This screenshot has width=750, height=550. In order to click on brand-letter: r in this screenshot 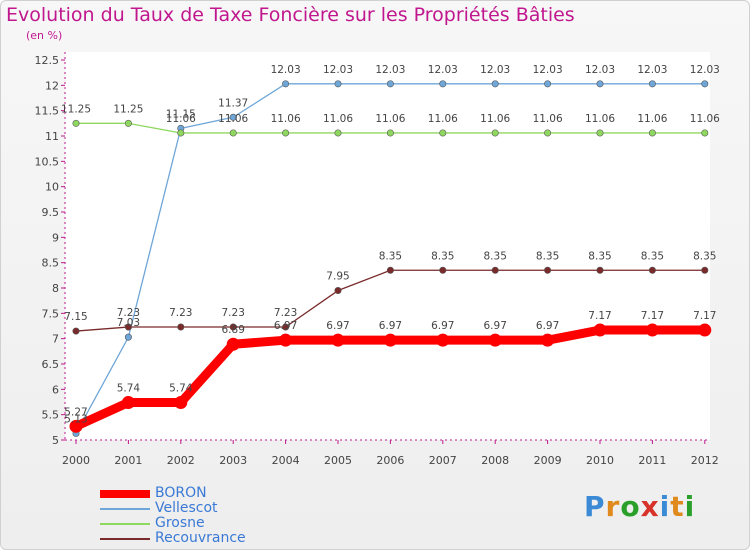, I will do `click(613, 506)`.